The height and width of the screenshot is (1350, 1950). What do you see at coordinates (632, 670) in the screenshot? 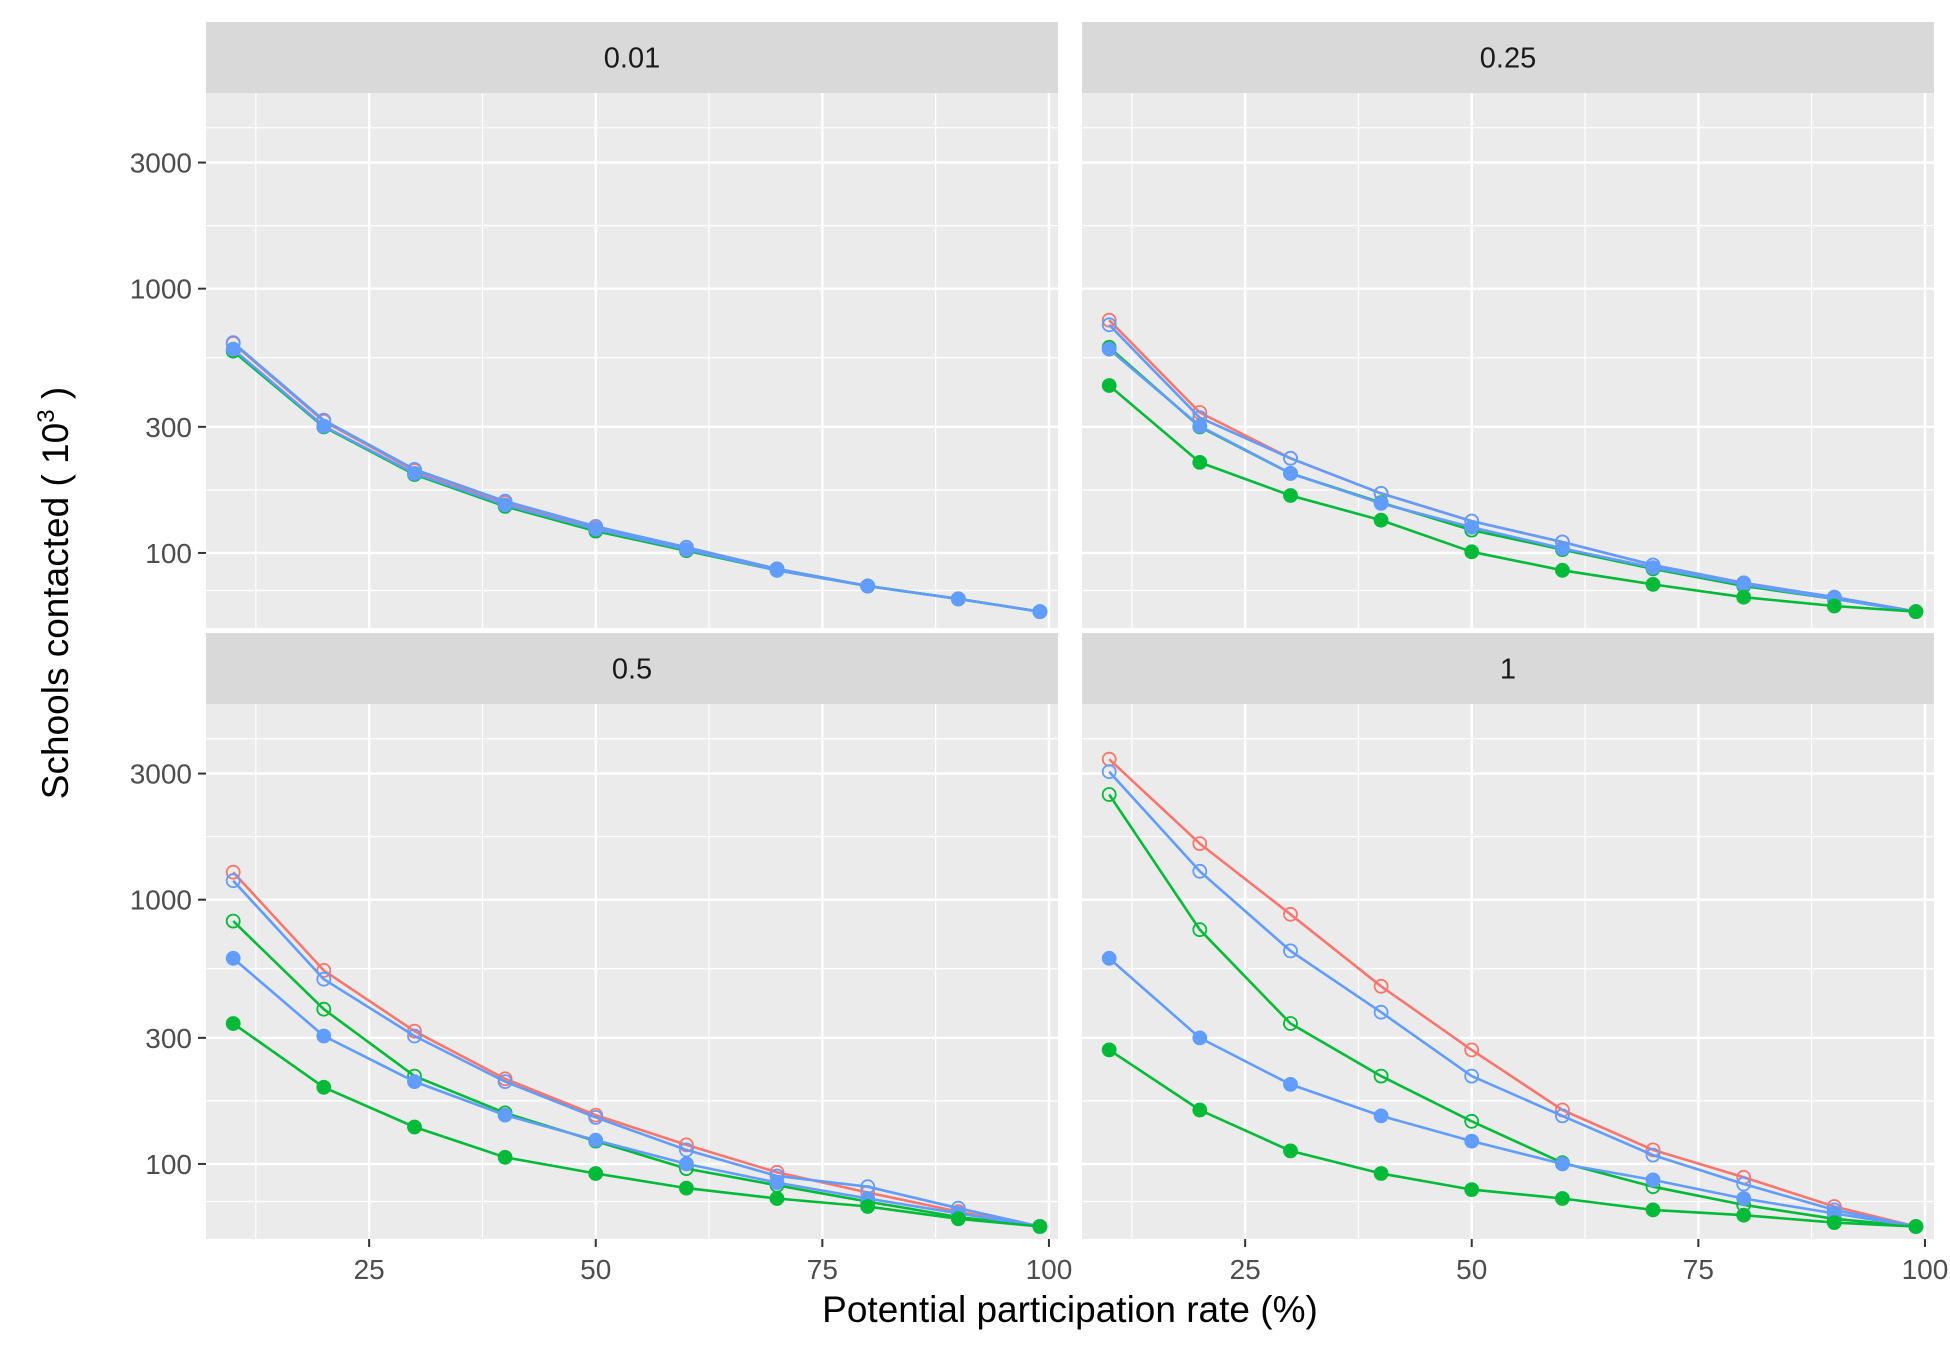
I see `facet-strip-label: 0.5` at bounding box center [632, 670].